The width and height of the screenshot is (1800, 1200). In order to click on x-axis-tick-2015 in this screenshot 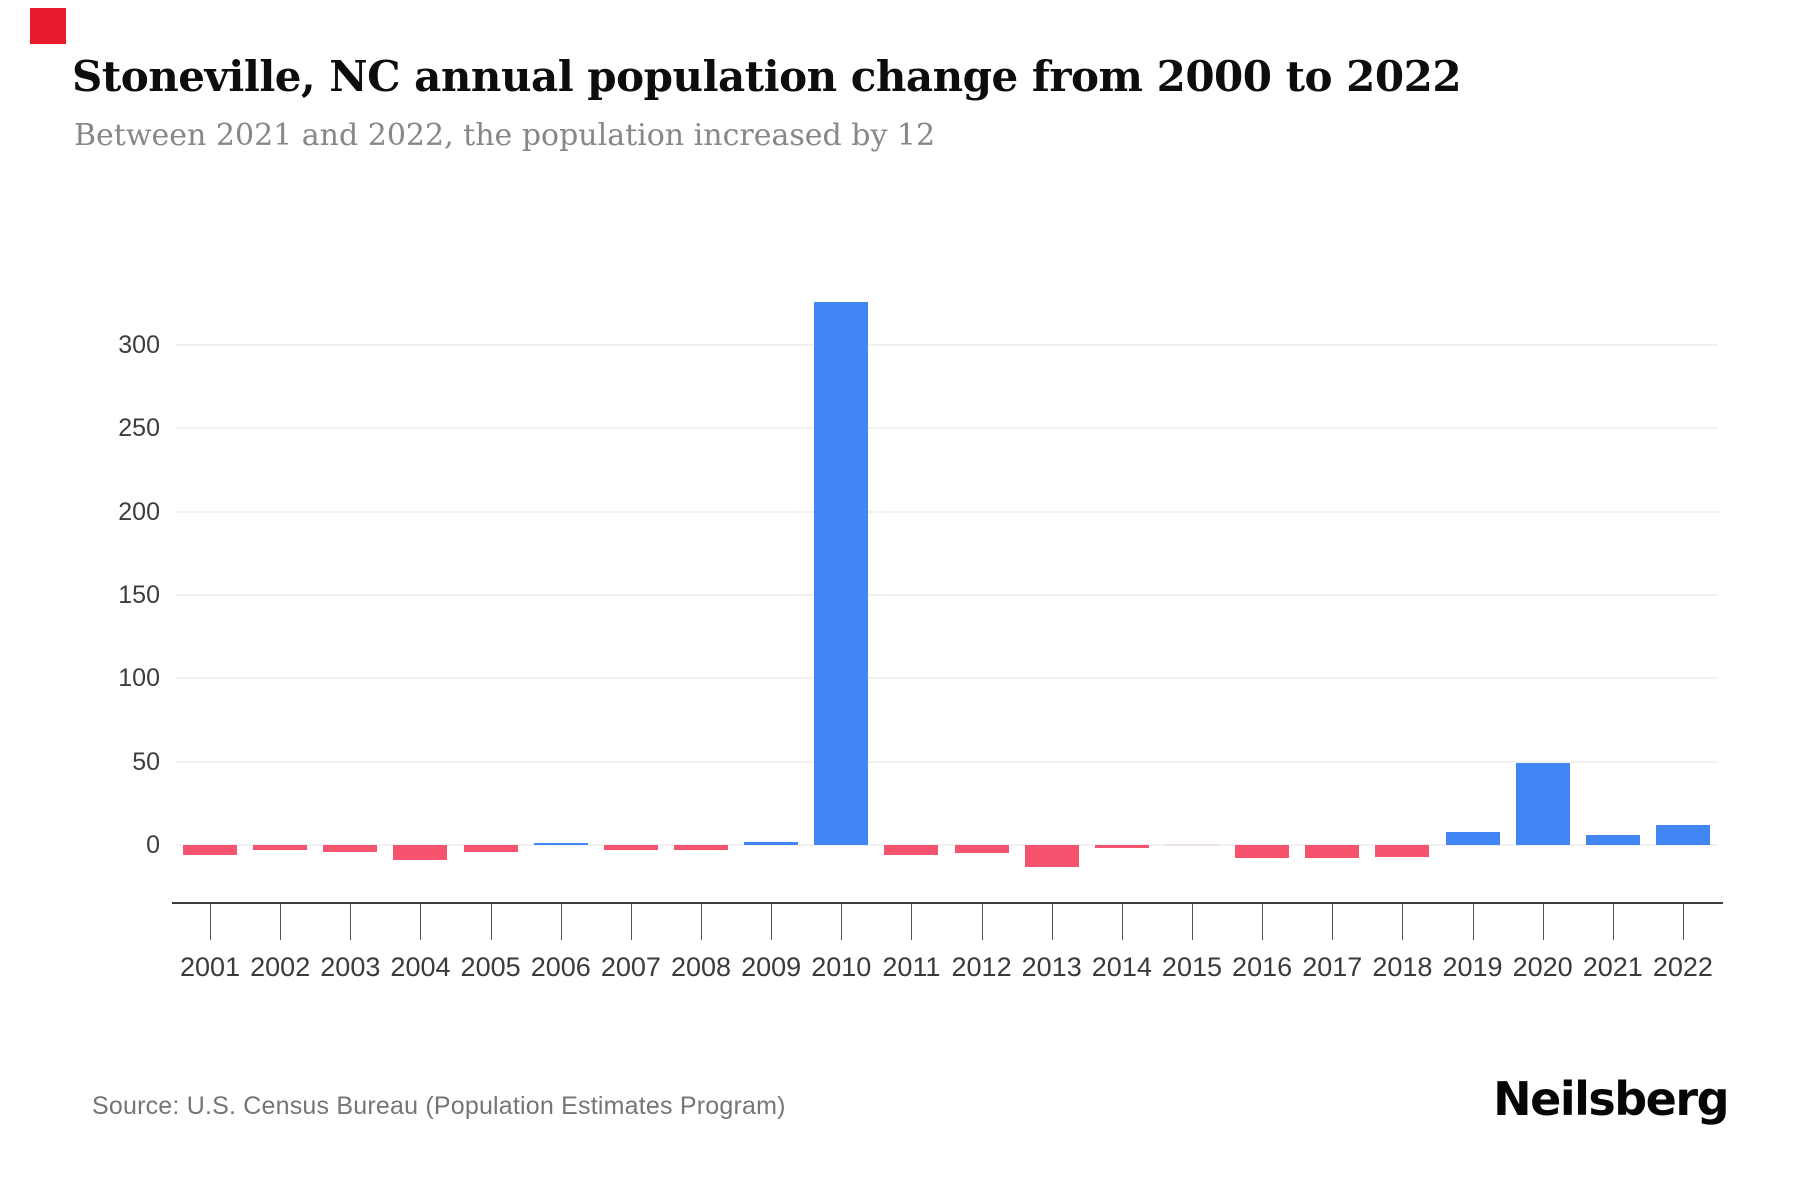, I will do `click(1192, 921)`.